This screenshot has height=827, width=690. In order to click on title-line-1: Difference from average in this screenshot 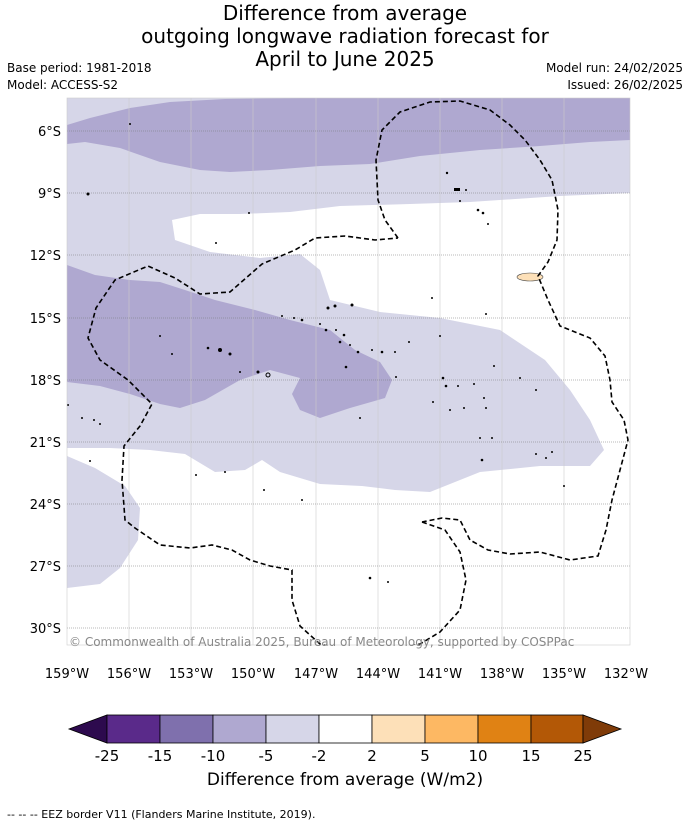, I will do `click(345, 13)`.